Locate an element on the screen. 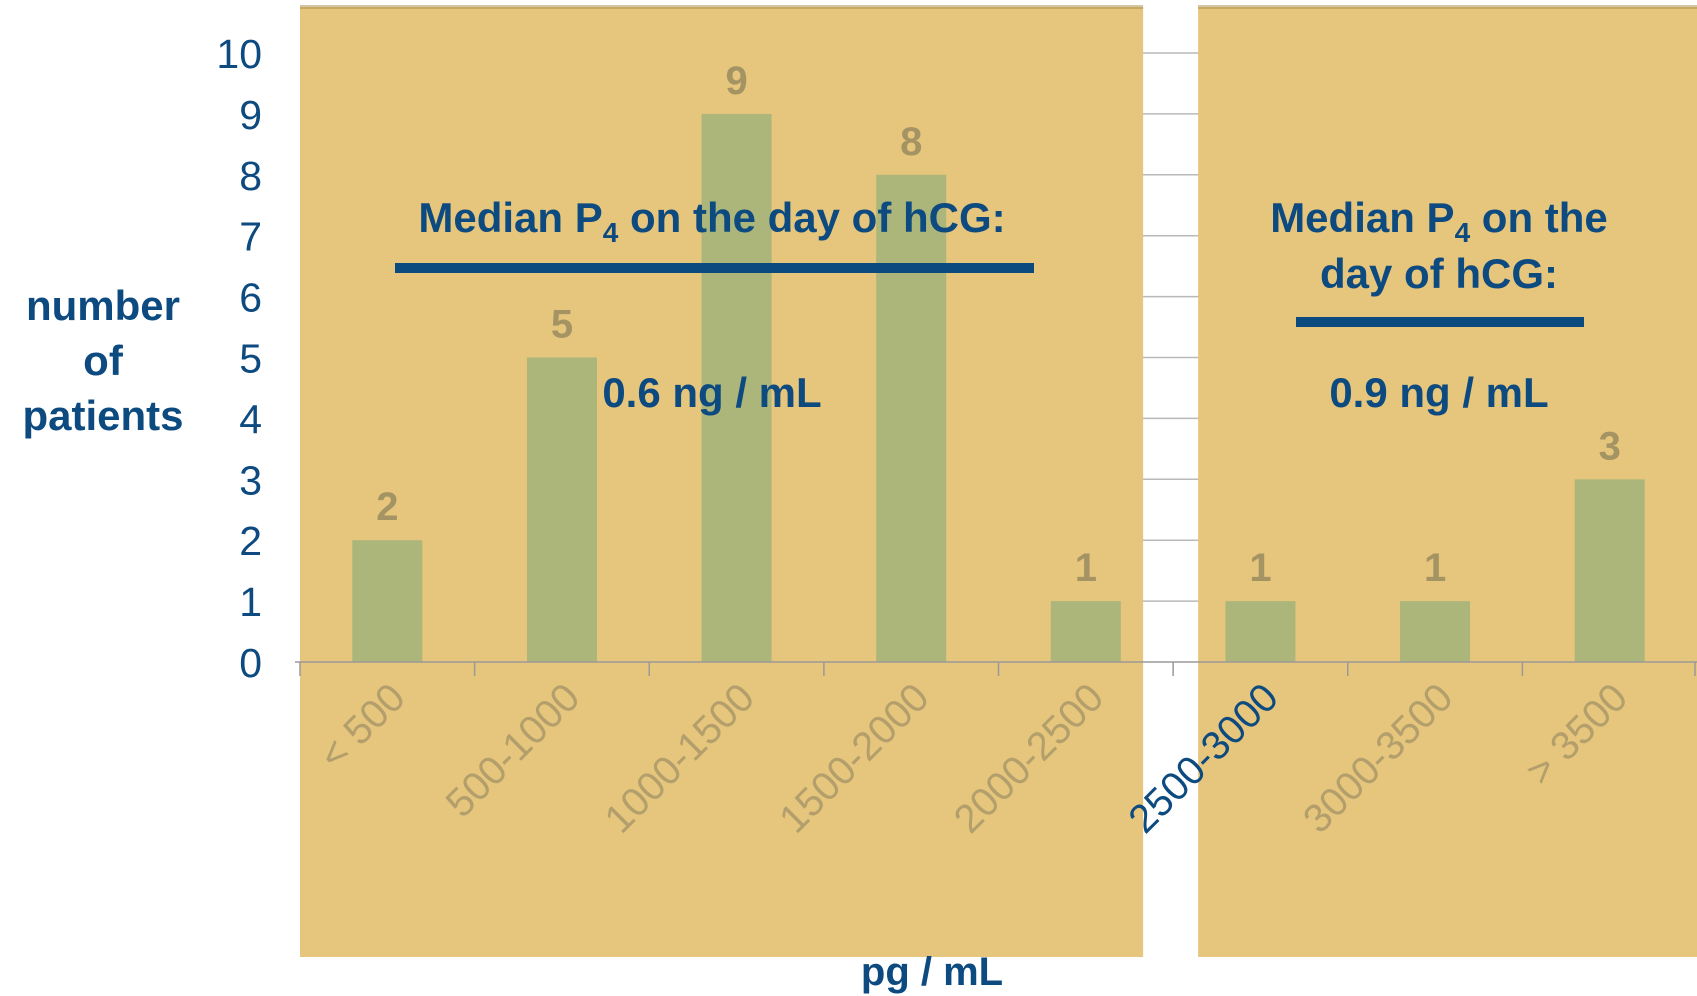 This screenshot has height=996, width=1697. y-tick-label: 5 is located at coordinates (250, 359).